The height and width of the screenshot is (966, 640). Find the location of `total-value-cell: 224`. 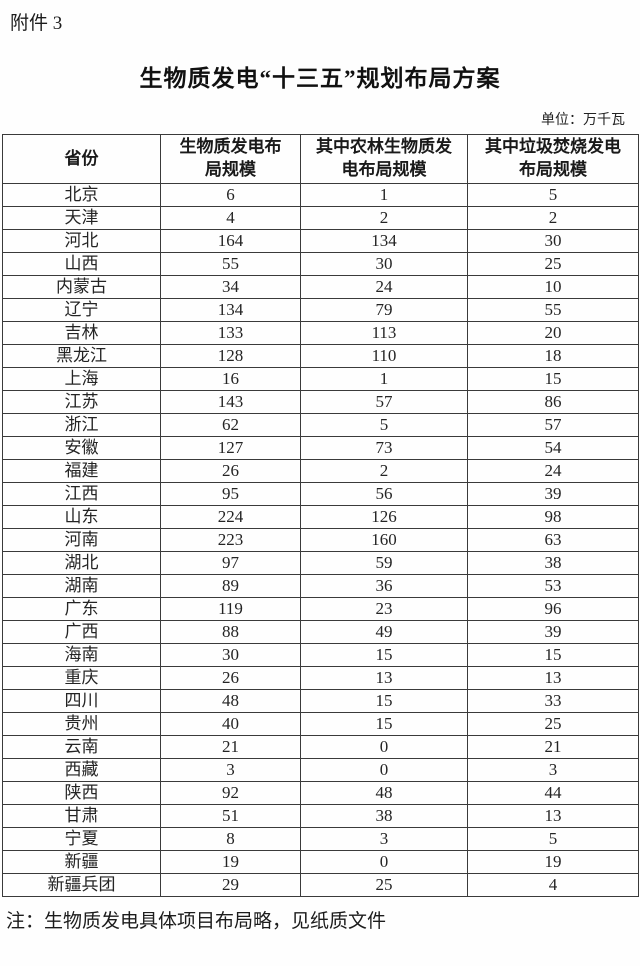

total-value-cell: 224 is located at coordinates (230, 517).